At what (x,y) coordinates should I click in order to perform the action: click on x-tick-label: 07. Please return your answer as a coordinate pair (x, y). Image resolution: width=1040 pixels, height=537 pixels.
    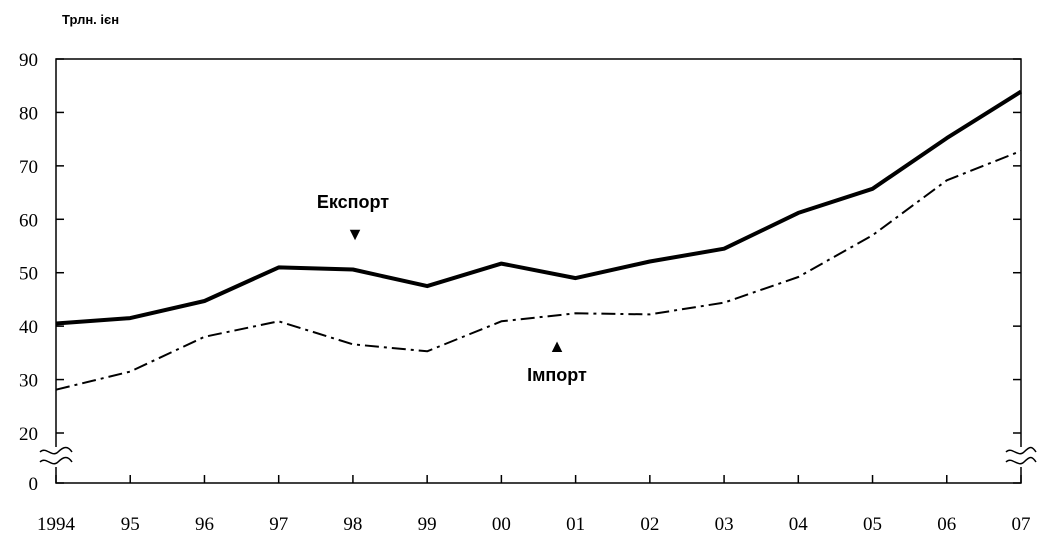
    Looking at the image, I should click on (1021, 524).